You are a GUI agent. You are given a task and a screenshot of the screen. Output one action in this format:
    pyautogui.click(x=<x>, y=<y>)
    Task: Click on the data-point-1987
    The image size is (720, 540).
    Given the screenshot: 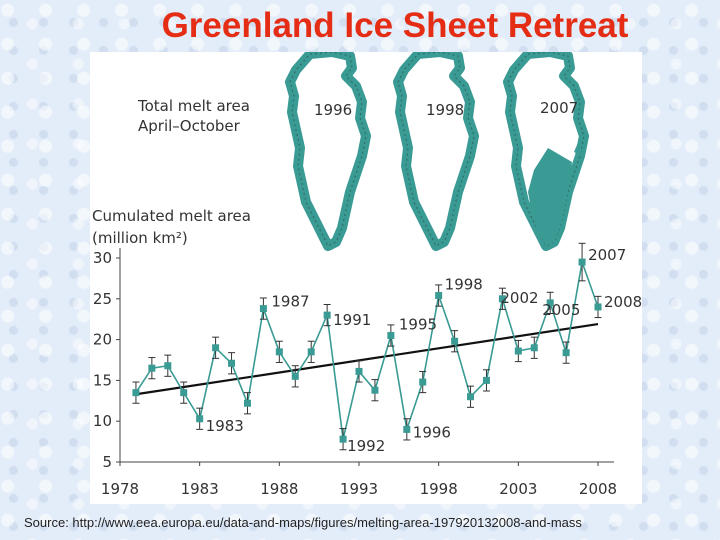 What is the action you would take?
    pyautogui.click(x=263, y=309)
    